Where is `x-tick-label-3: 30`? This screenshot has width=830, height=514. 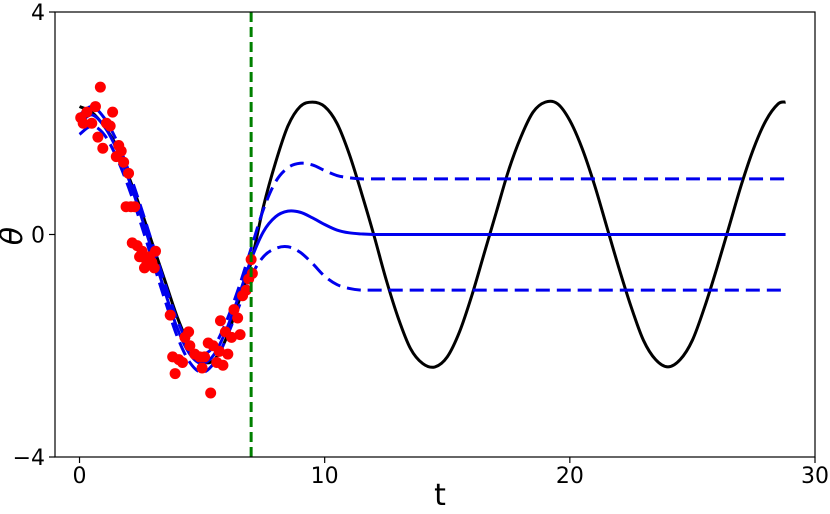
x-tick-label-3: 30 is located at coordinates (815, 476).